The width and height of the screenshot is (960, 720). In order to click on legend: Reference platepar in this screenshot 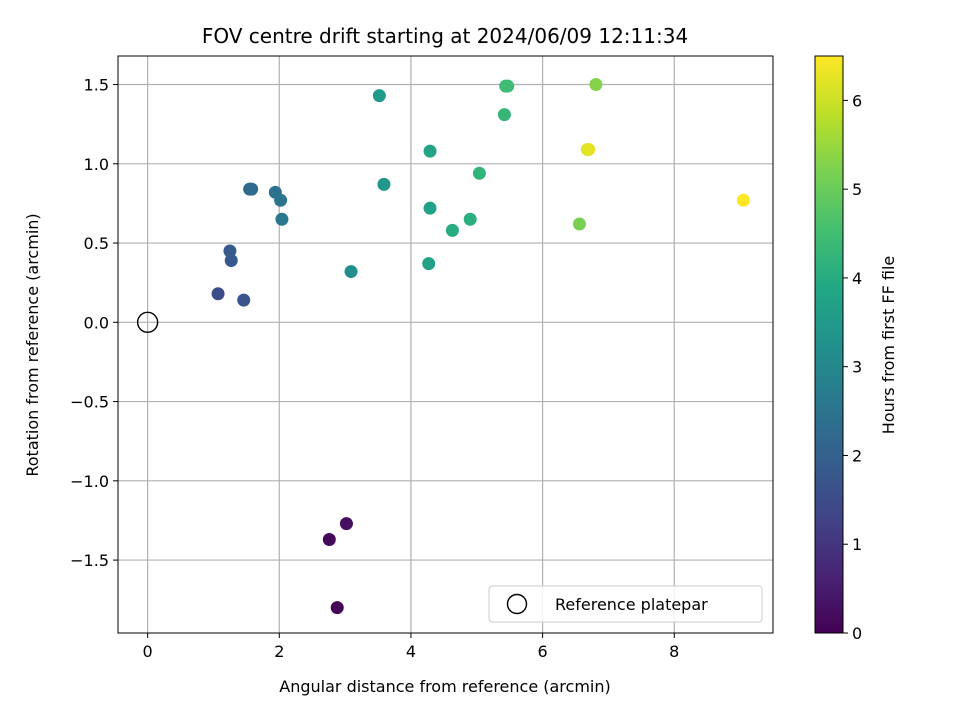, I will do `click(625, 604)`.